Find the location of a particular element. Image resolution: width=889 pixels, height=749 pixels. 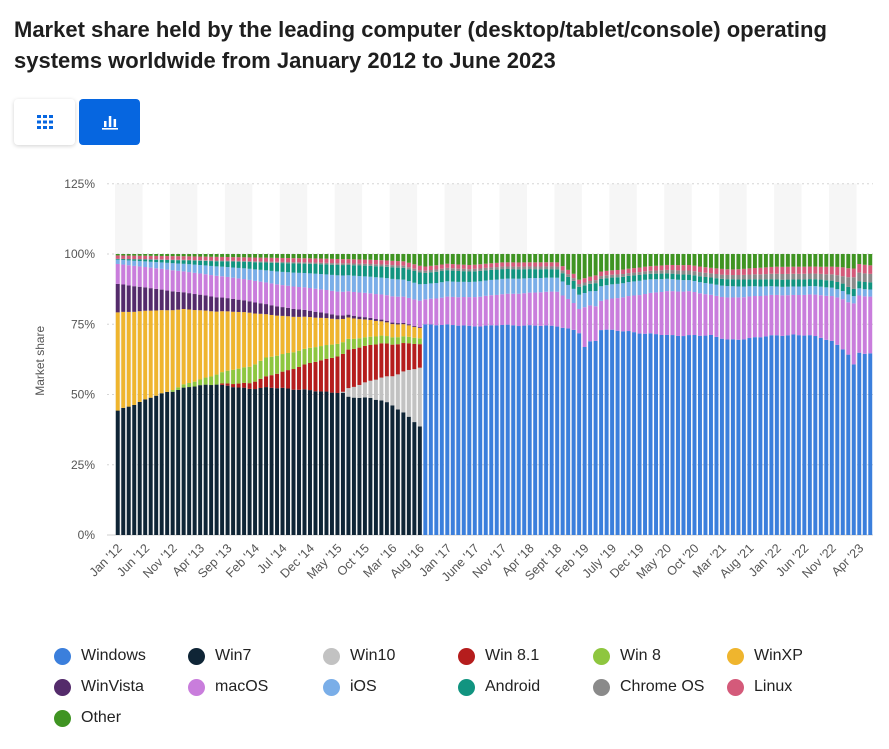

legend-item: Chrome OS is located at coordinates (648, 687).